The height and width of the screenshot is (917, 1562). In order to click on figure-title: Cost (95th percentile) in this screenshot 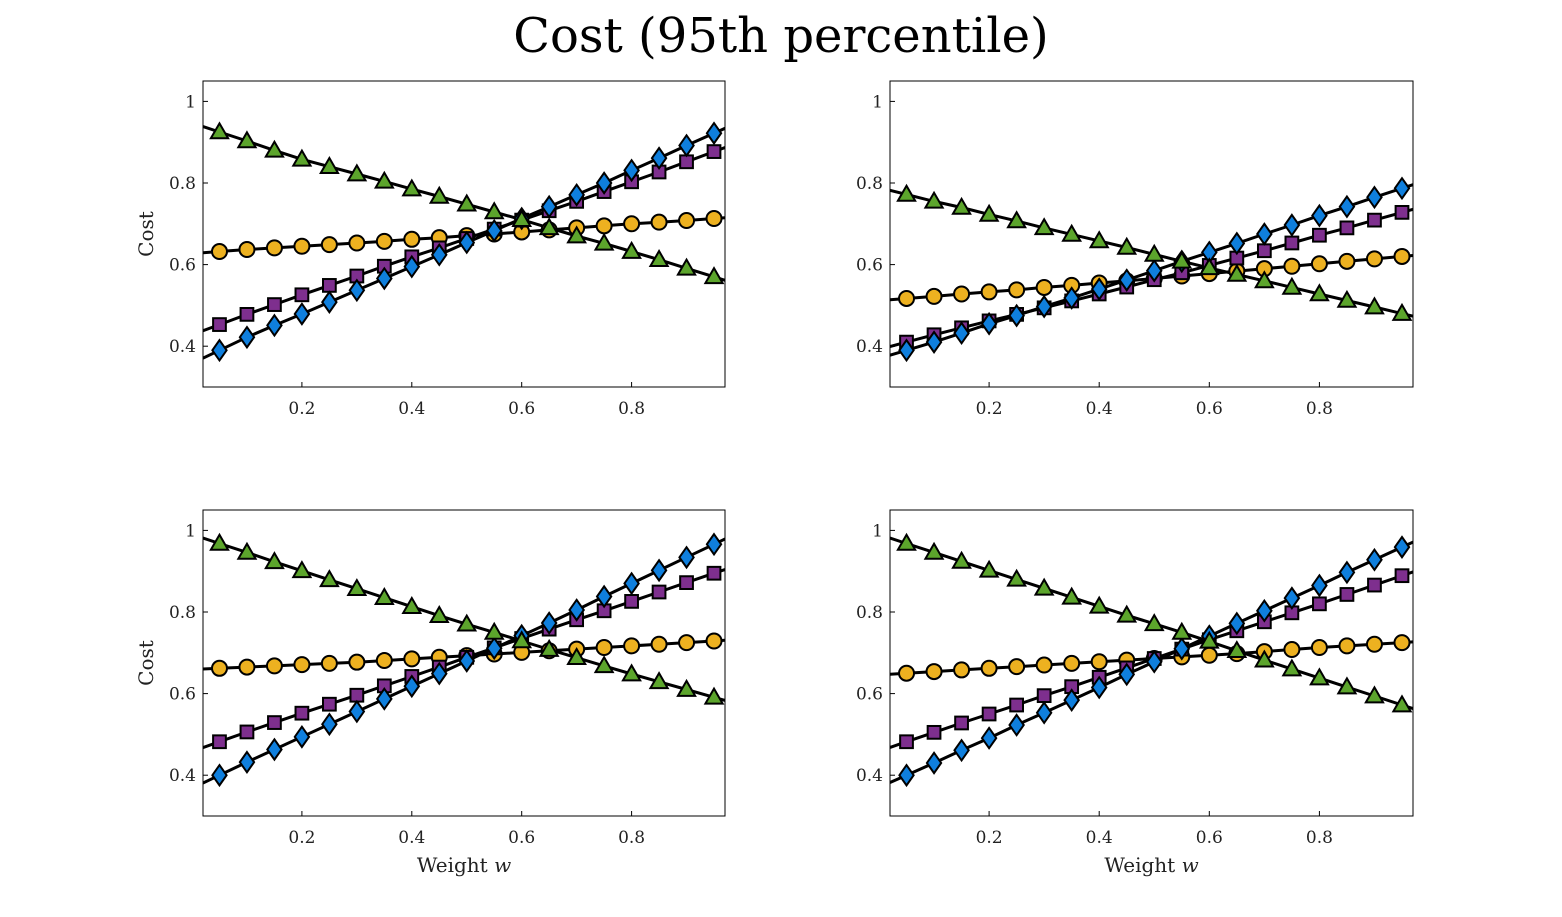, I will do `click(780, 36)`.